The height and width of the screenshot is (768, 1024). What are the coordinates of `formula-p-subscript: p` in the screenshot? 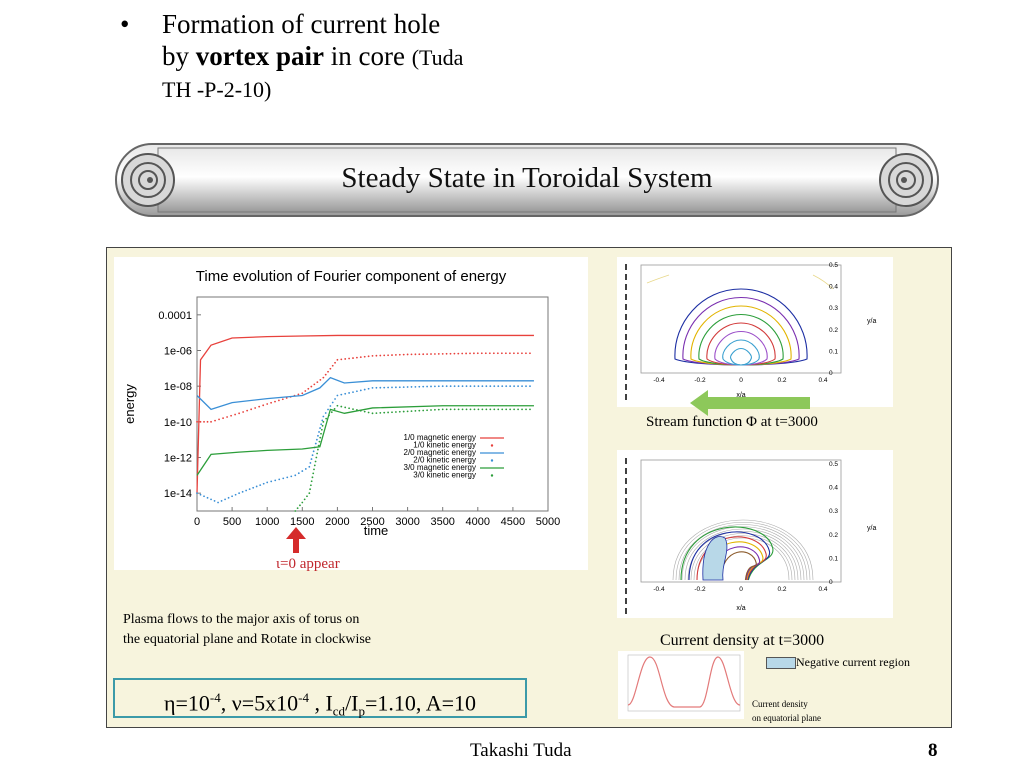 It's located at (362, 711).